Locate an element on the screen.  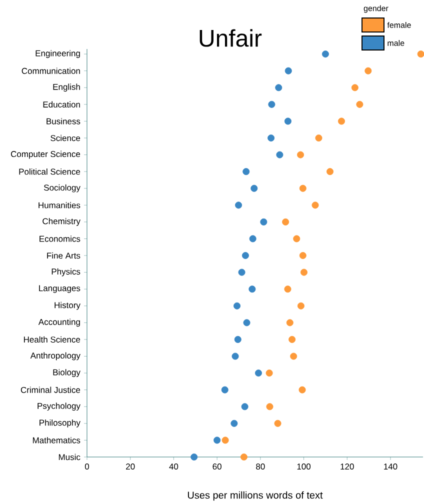
legend-title: gender is located at coordinates (376, 9).